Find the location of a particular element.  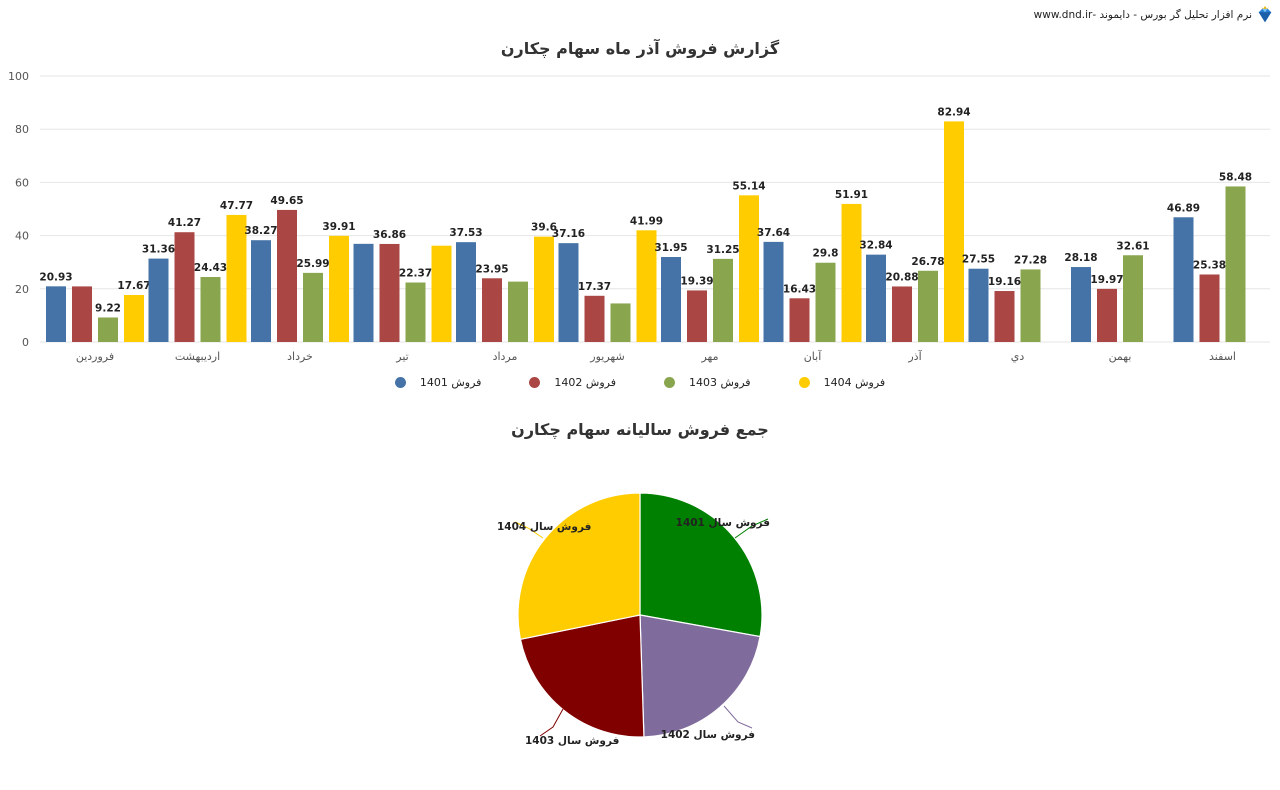

x-category-label: مرداد is located at coordinates (505, 356).